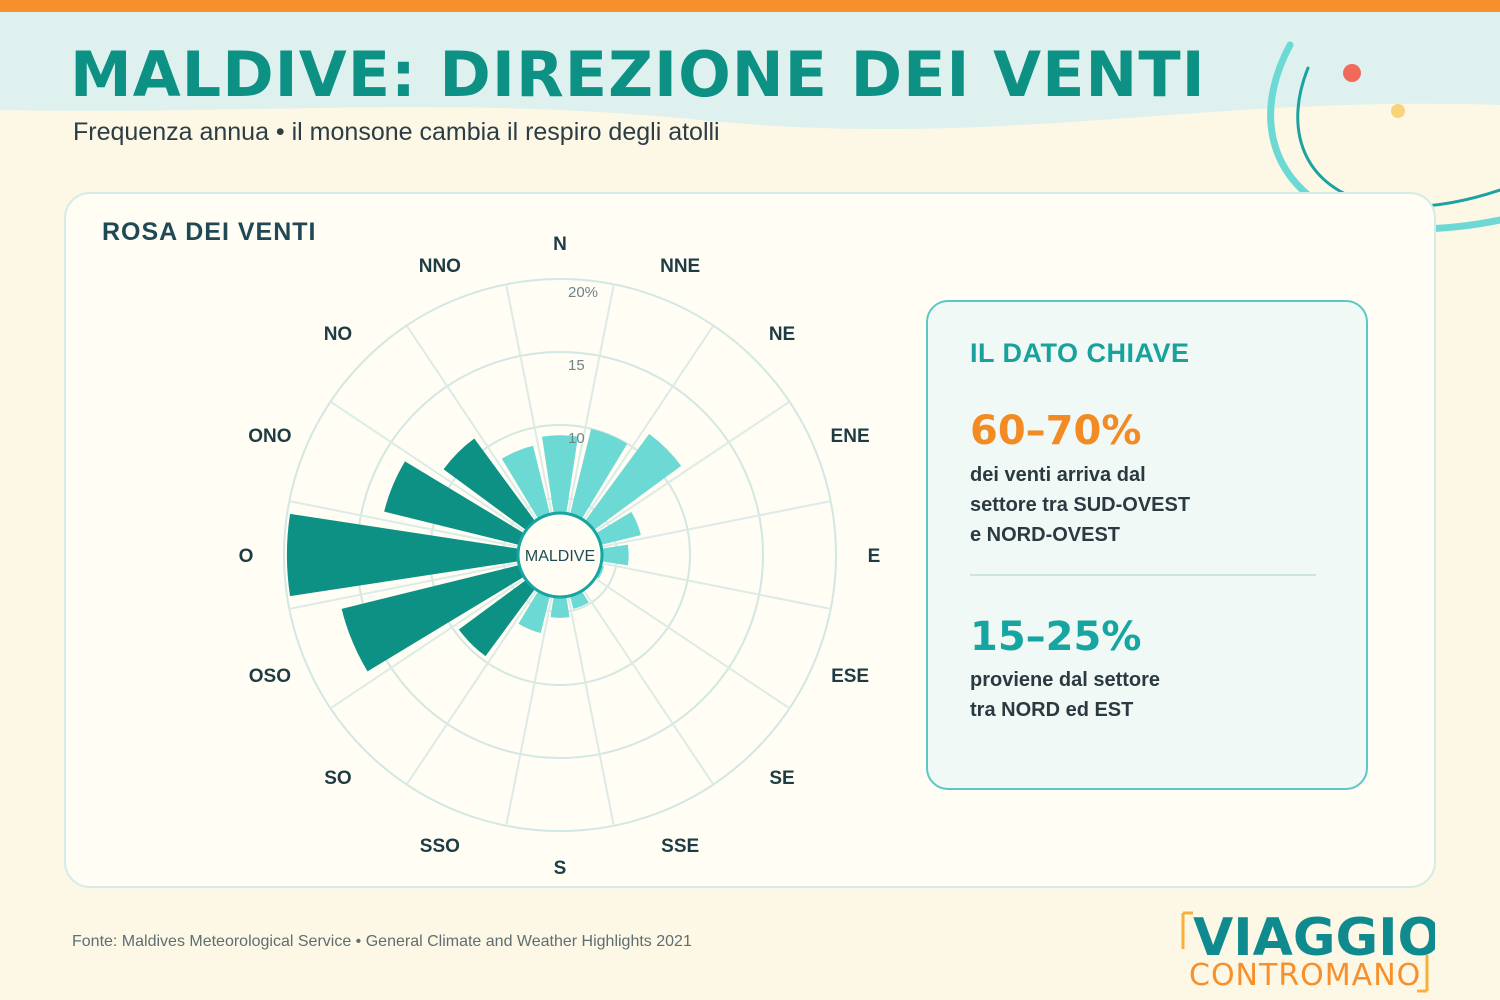 The width and height of the screenshot is (1500, 1000). What do you see at coordinates (781, 778) in the screenshot?
I see `direction-label-se: SE` at bounding box center [781, 778].